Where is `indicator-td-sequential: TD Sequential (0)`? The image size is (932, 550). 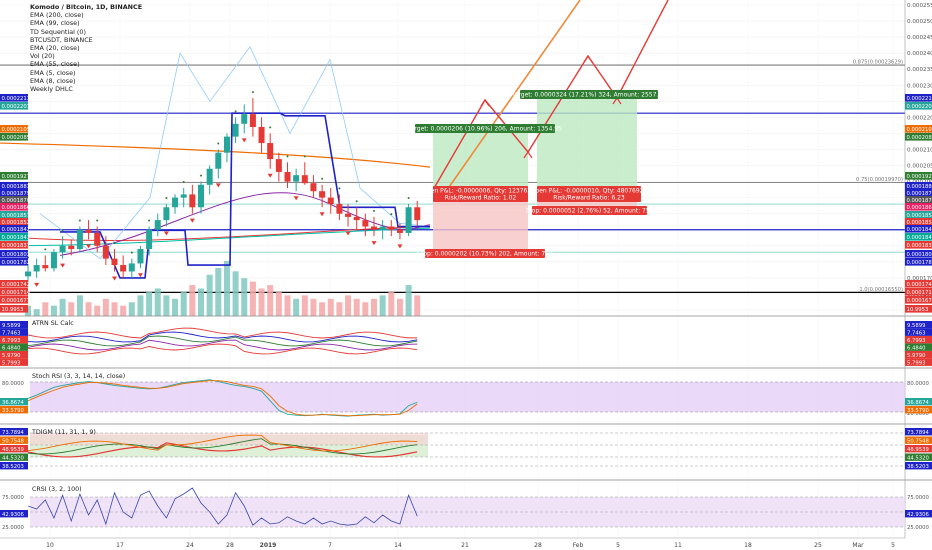
indicator-td-sequential: TD Sequential (0) is located at coordinates (58, 31).